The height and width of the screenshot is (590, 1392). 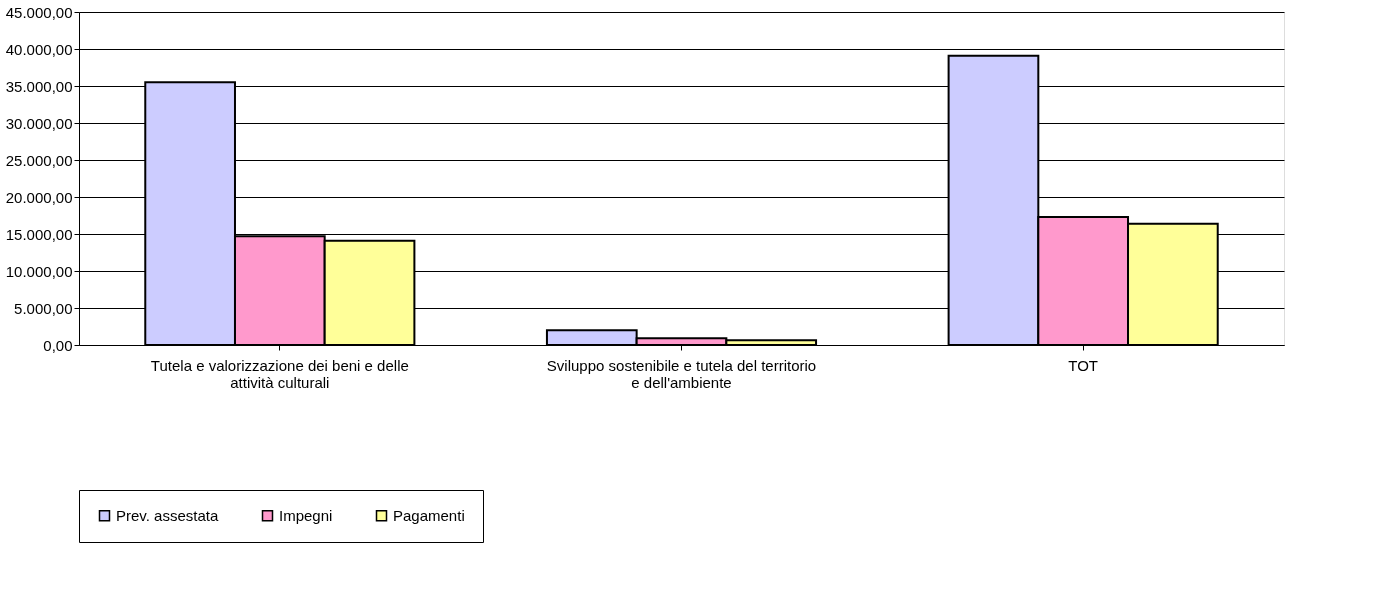 What do you see at coordinates (39, 271) in the screenshot?
I see `y-tick-label: 10.000,00` at bounding box center [39, 271].